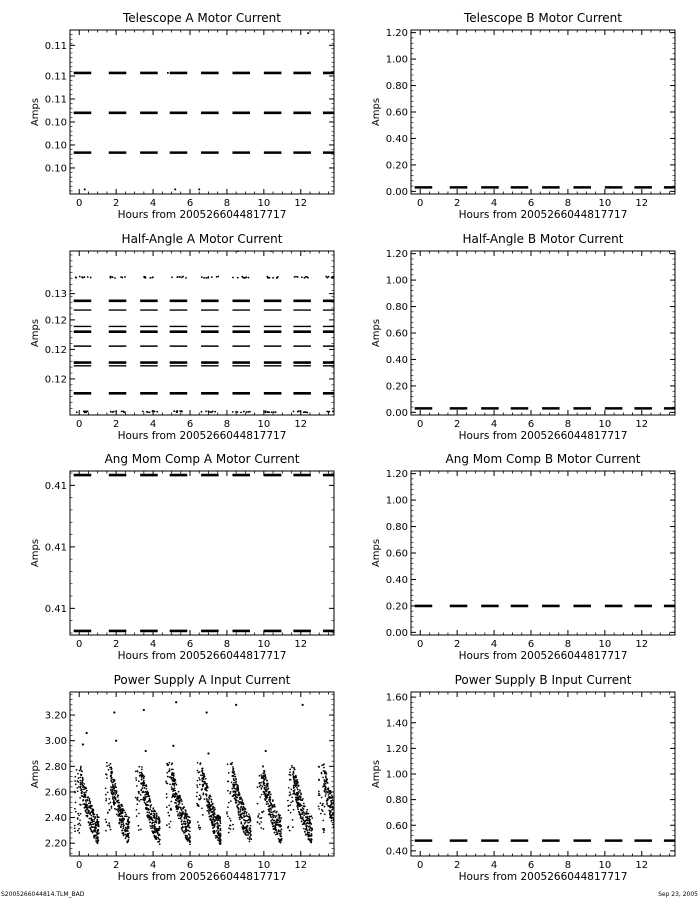  Describe the element at coordinates (397, 580) in the screenshot. I see `y-tick-label: 0.40` at that location.